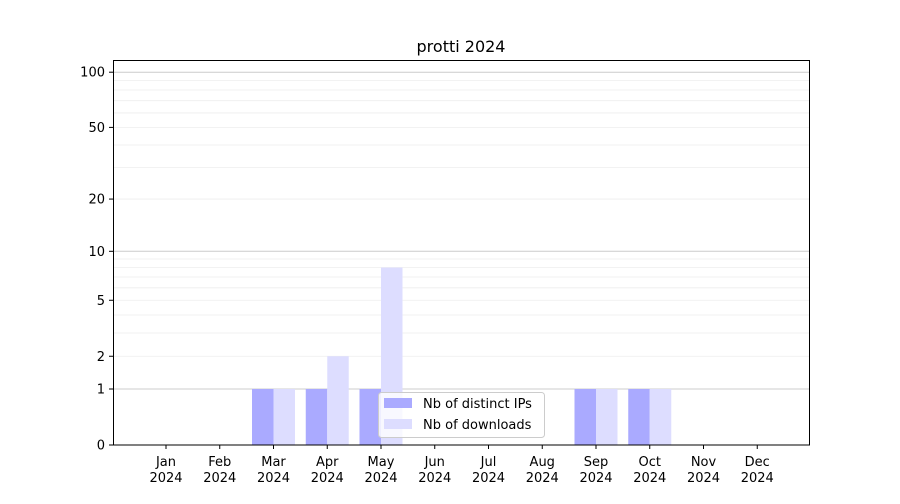  Describe the element at coordinates (757, 470) in the screenshot. I see `x-tick-label: Dec 2024` at that location.